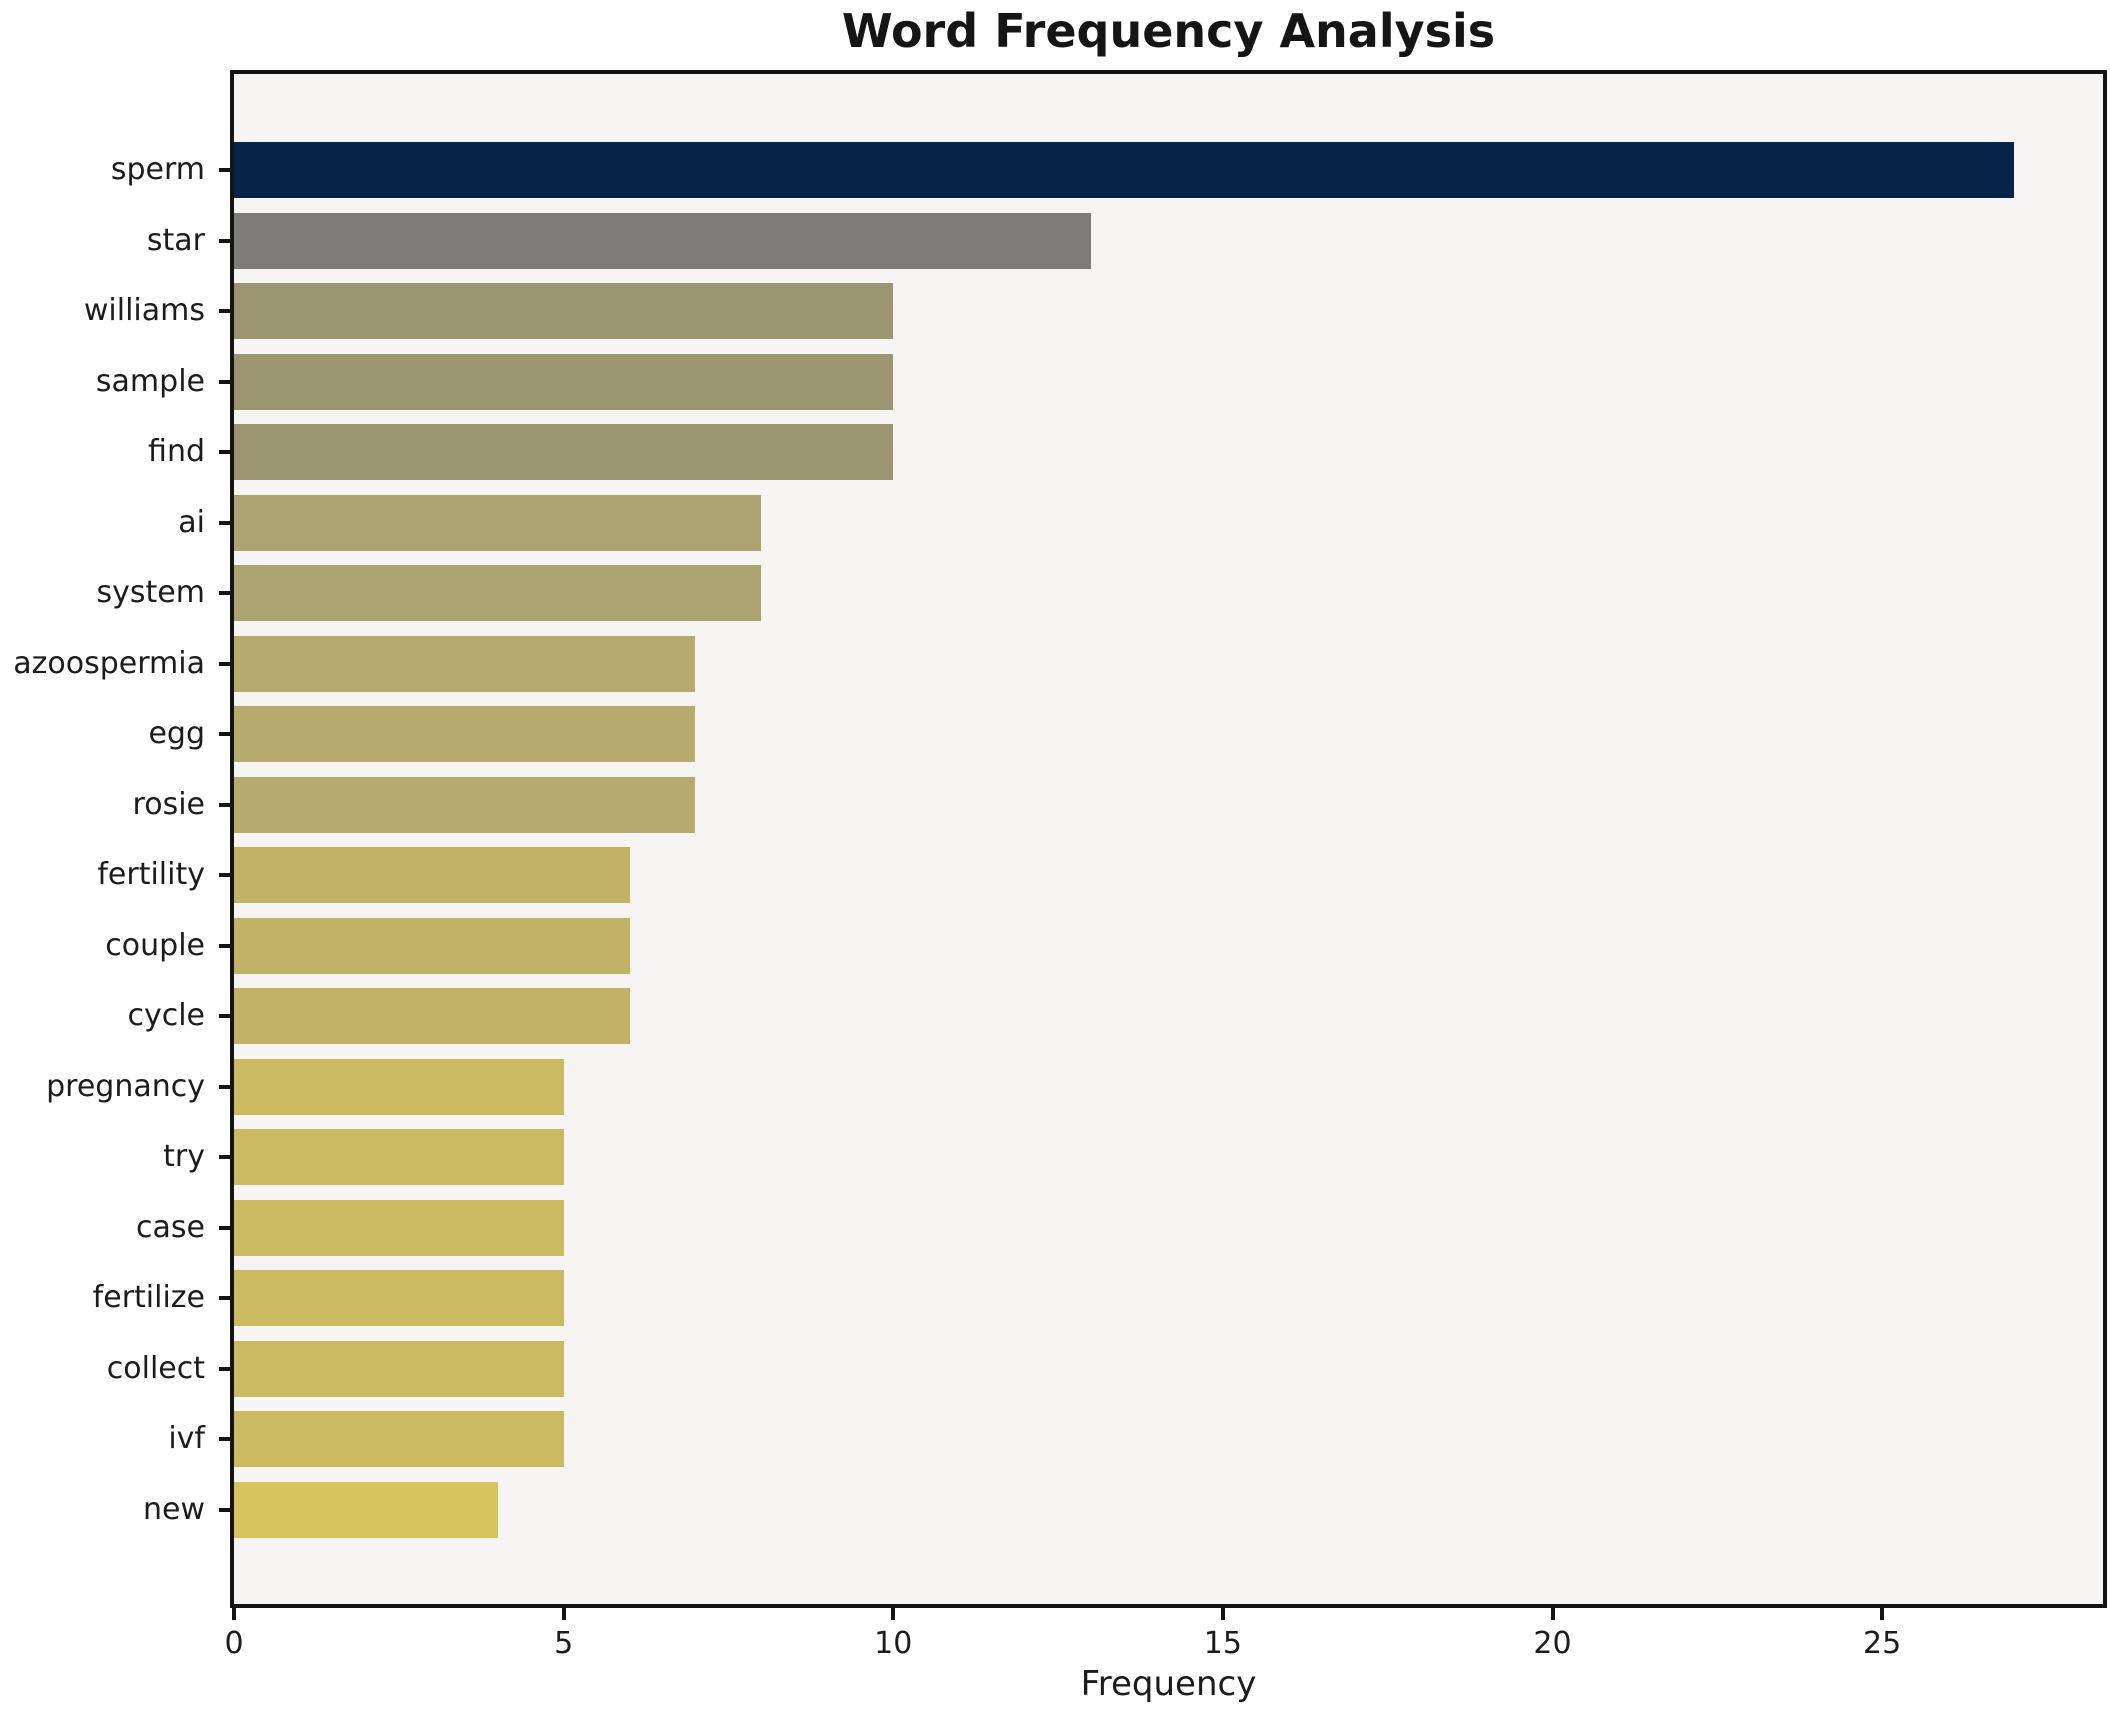  I want to click on chart-title: Word Frequency Analysis, so click(1168, 31).